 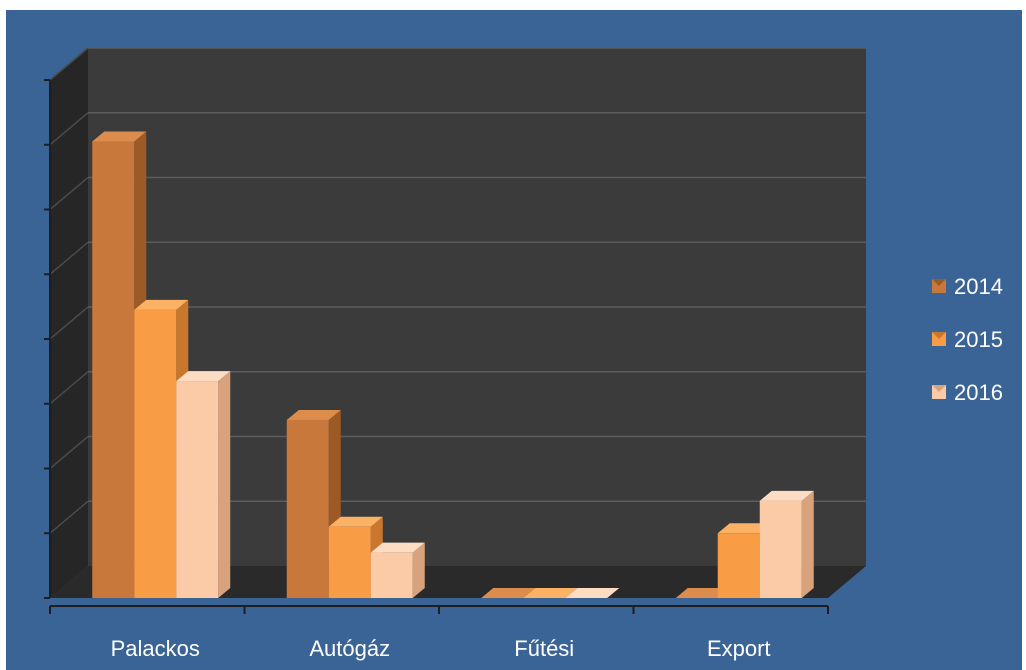 I want to click on bar-2014-export, so click(x=702, y=593).